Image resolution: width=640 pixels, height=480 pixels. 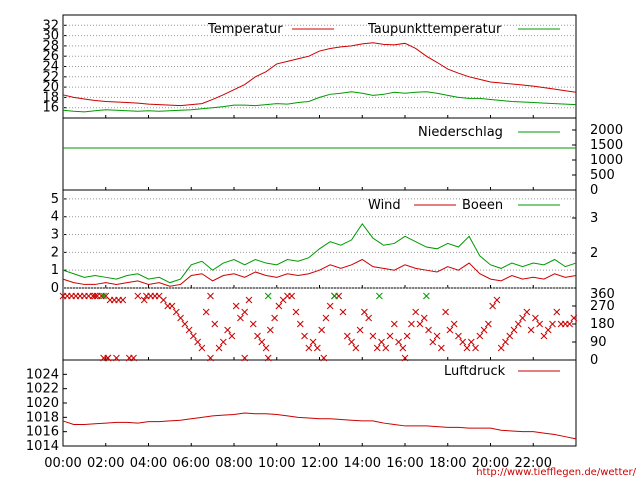 What do you see at coordinates (319, 272) in the screenshot?
I see `series-line-Wind` at bounding box center [319, 272].